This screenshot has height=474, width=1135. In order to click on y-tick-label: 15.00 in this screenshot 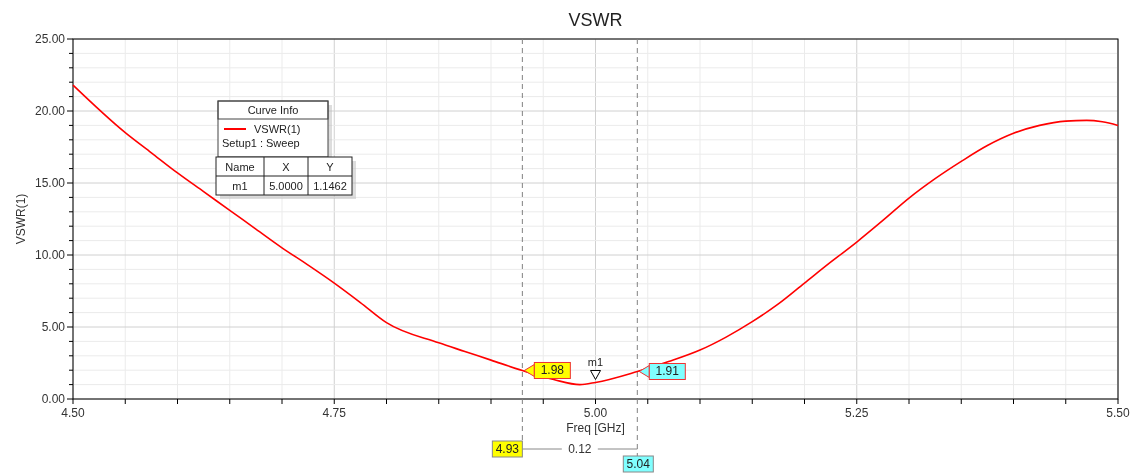, I will do `click(50, 183)`.